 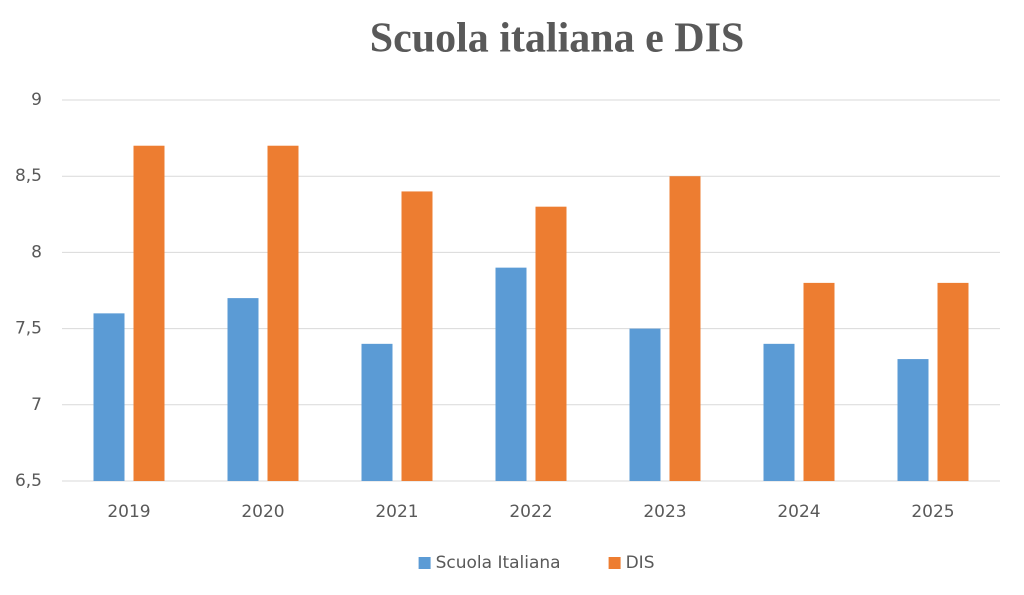 I want to click on x-tick-label: 2019, so click(x=128, y=512).